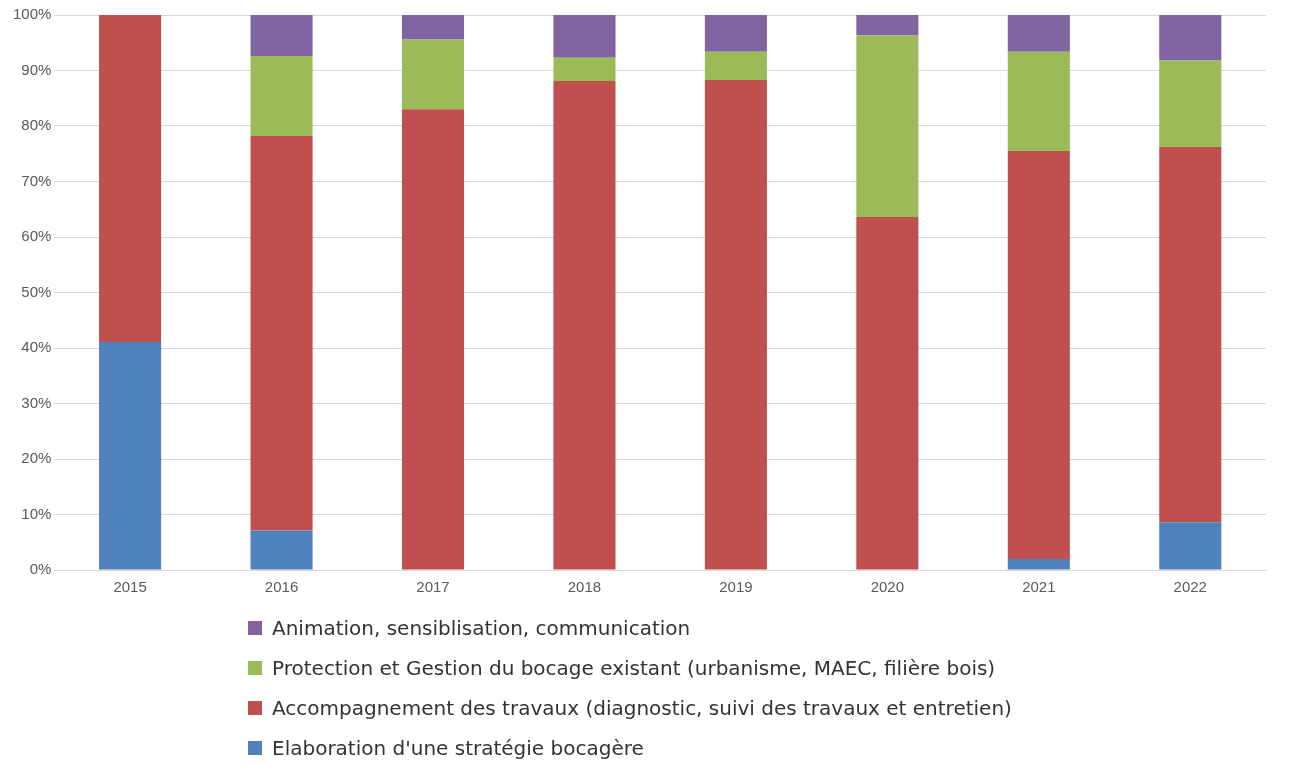  Describe the element at coordinates (36, 180) in the screenshot. I see `y-tick-label: 70%` at that location.